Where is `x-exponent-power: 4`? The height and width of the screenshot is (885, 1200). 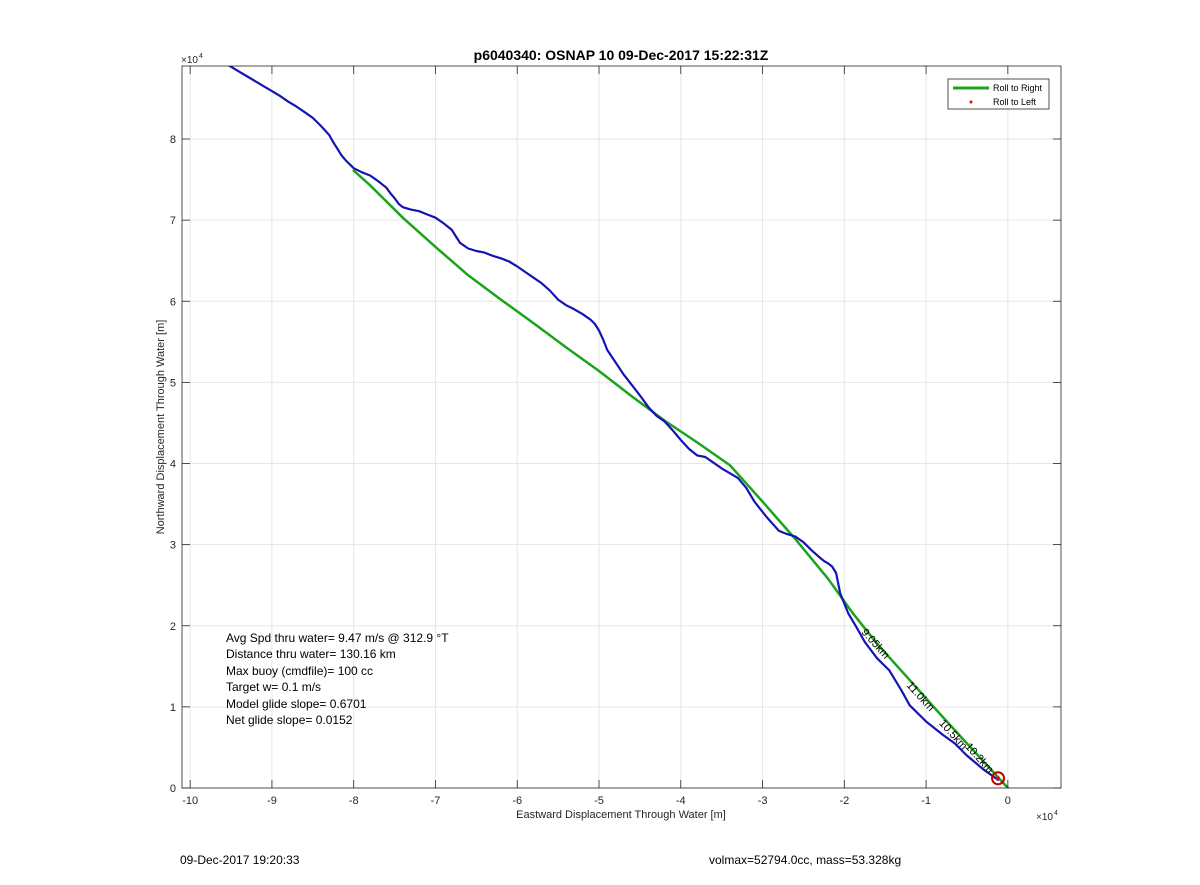
x-exponent-power: 4 is located at coordinates (1056, 813).